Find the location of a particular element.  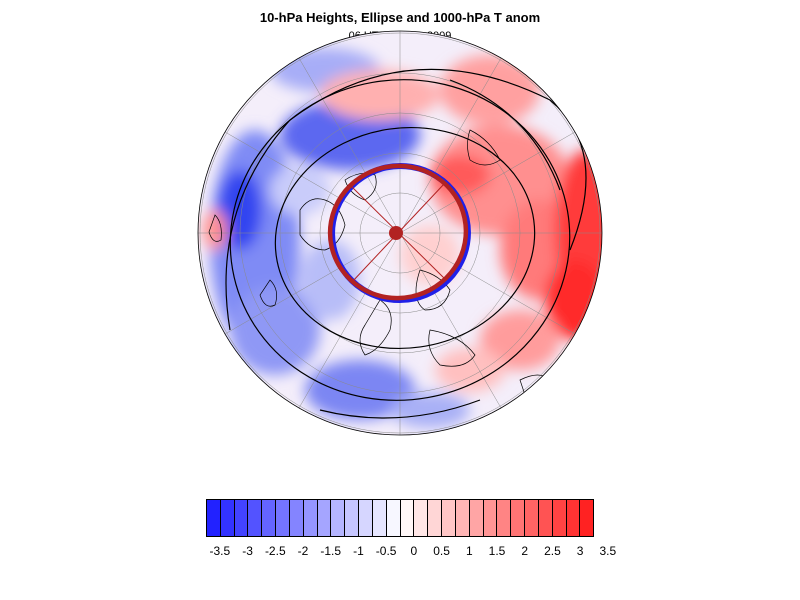

colorbar-tick-label: -1.5 is located at coordinates (331, 551).